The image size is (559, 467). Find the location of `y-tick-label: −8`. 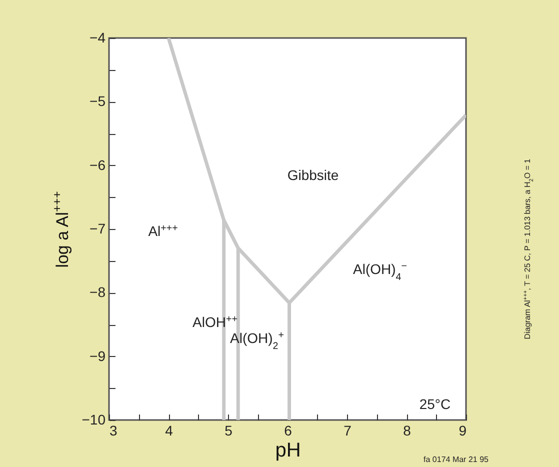

y-tick-label: −8 is located at coordinates (98, 292).